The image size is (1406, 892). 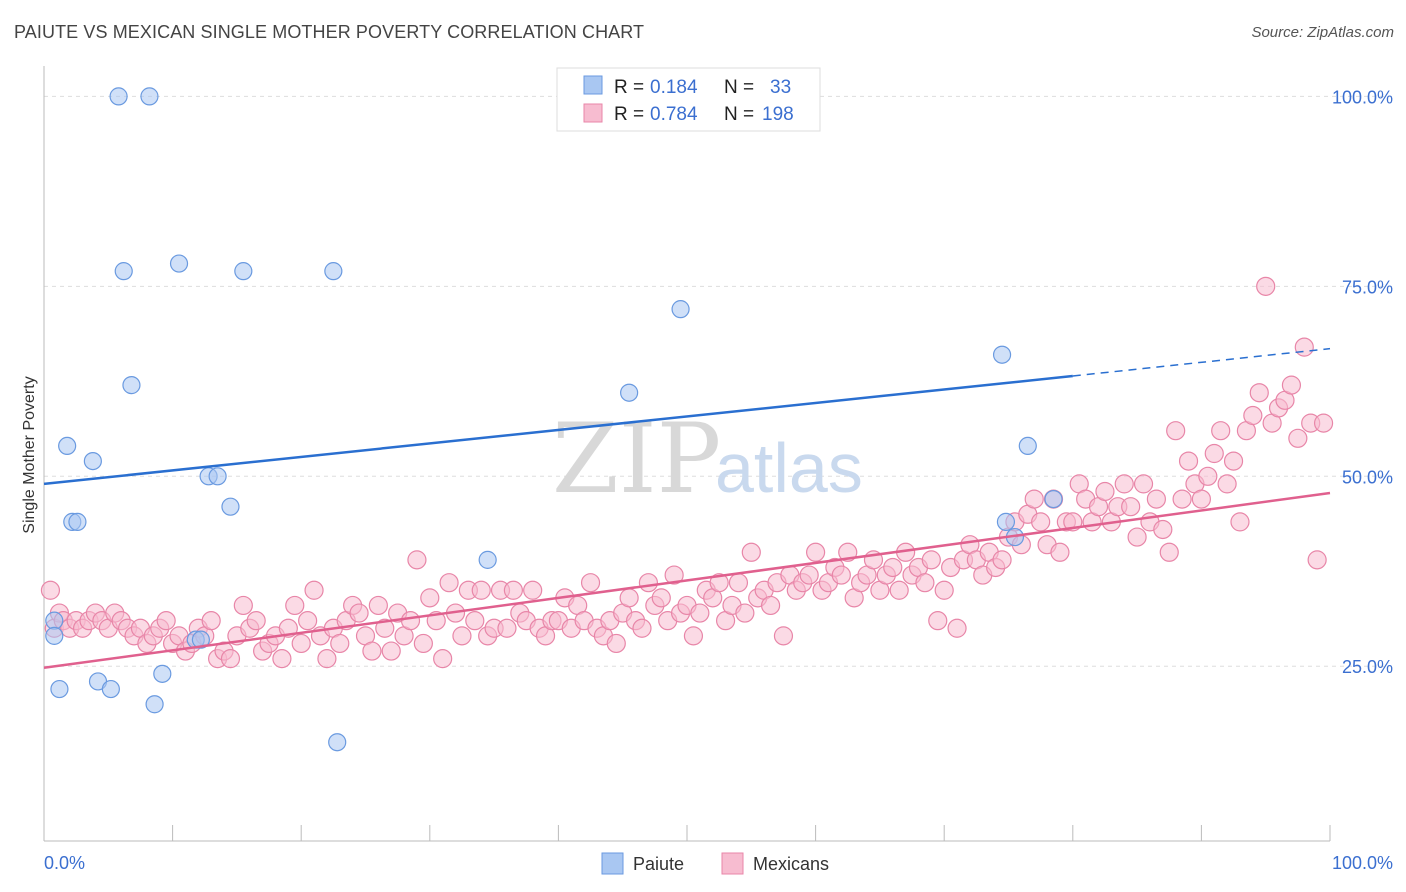 I want to click on watermark: ZIP atlas, so click(x=707, y=459).